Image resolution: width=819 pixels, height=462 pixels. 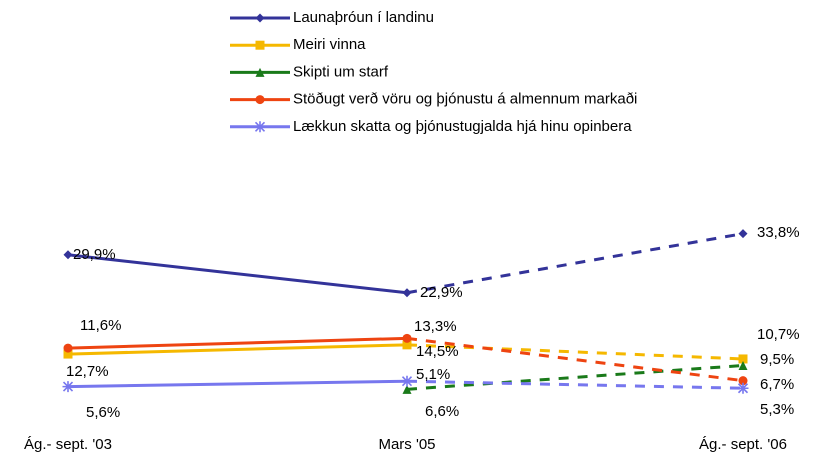 I want to click on legend-label: Meiri vinna, so click(x=329, y=44).